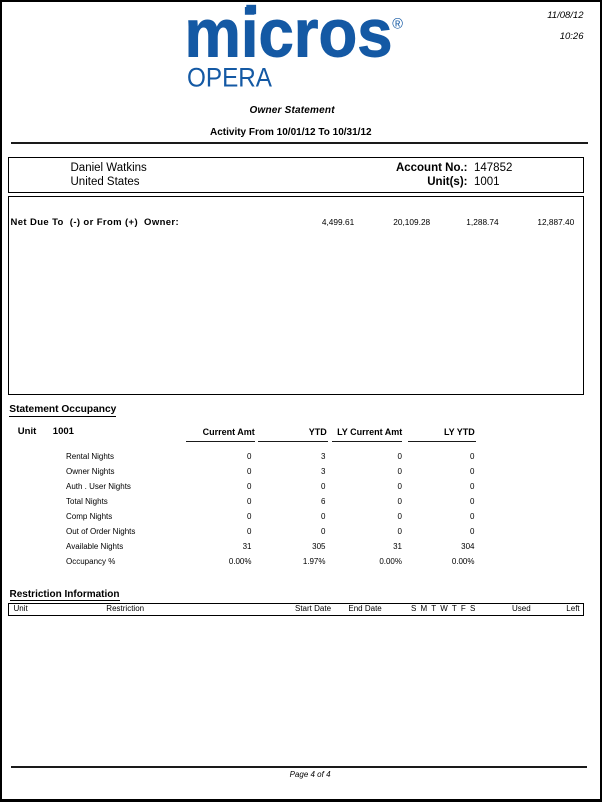 This screenshot has width=602, height=803. I want to click on svg-text: micros, so click(289, 36).